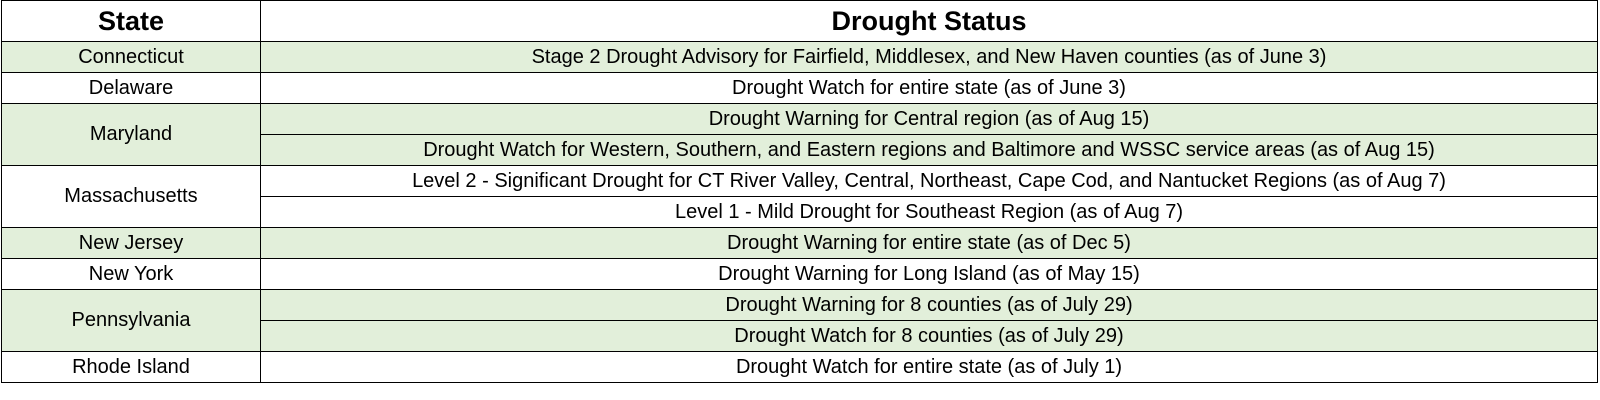 This screenshot has width=1600, height=400. Describe the element at coordinates (131, 367) in the screenshot. I see `state-cell: Rhode Island` at that location.